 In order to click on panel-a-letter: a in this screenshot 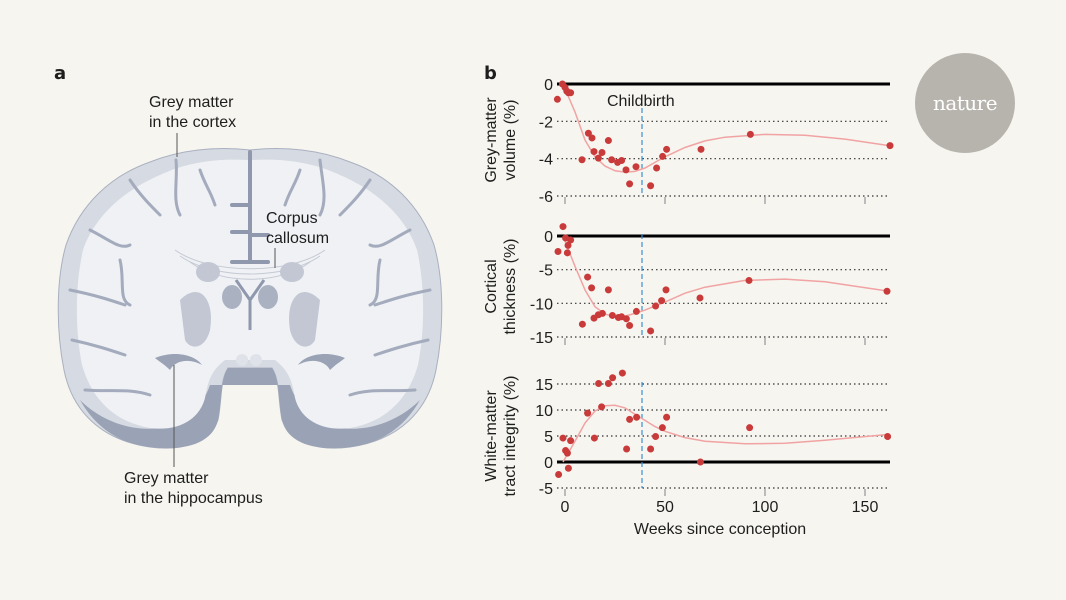, I will do `click(60, 73)`.